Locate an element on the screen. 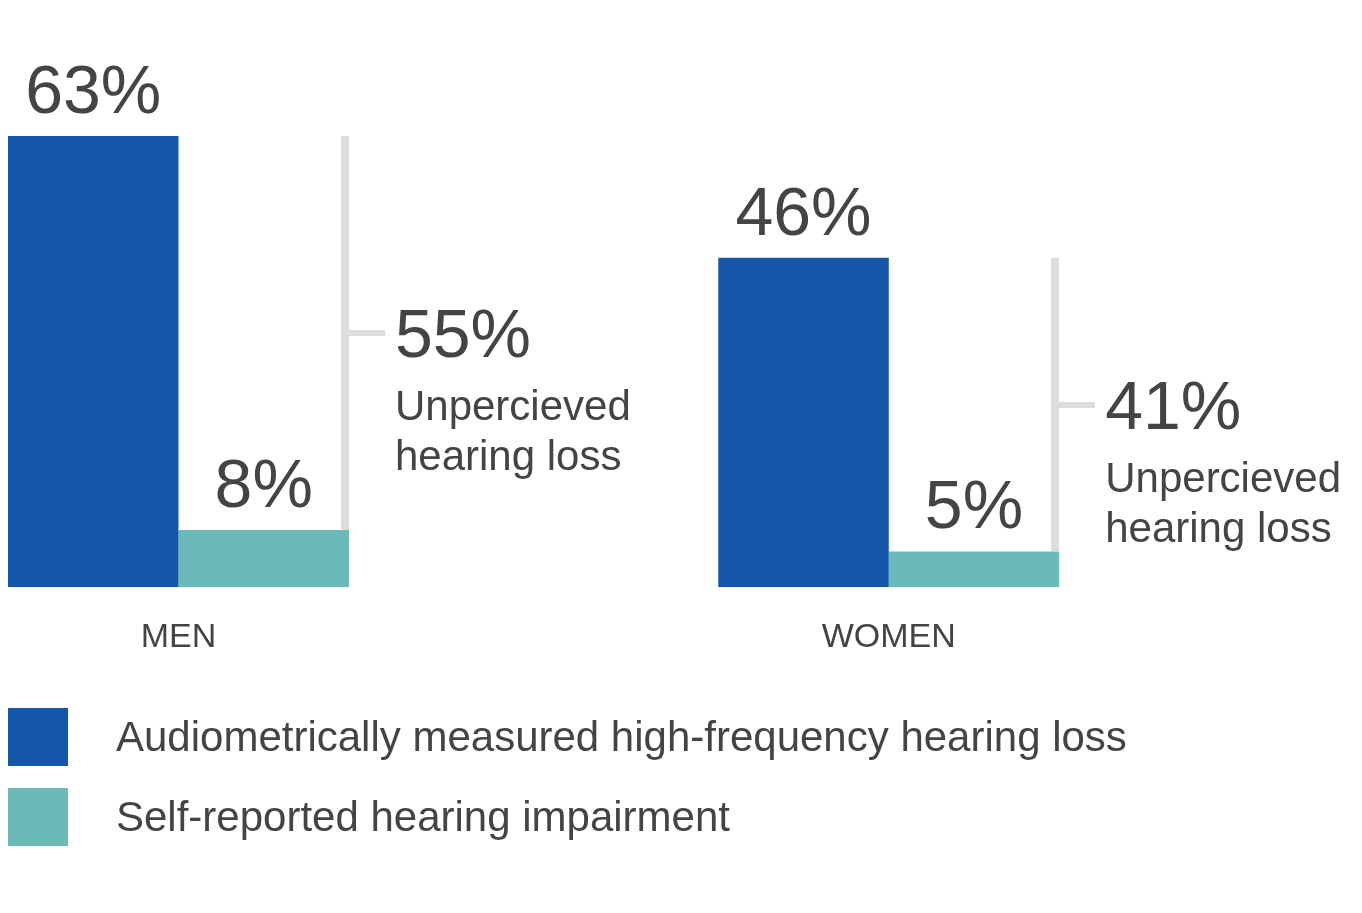  data-label: 63% is located at coordinates (93, 88).